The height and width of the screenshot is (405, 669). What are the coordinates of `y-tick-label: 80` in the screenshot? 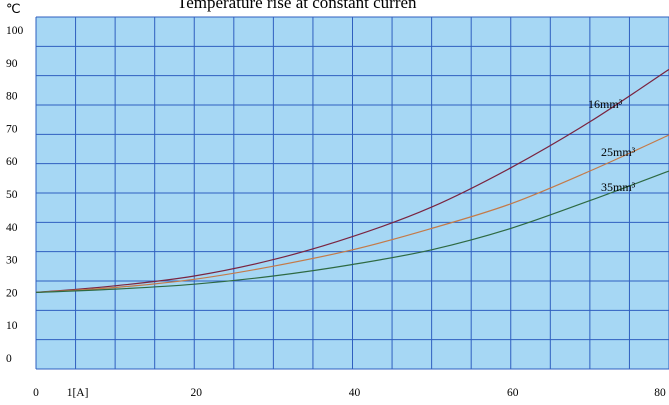 It's located at (12, 97).